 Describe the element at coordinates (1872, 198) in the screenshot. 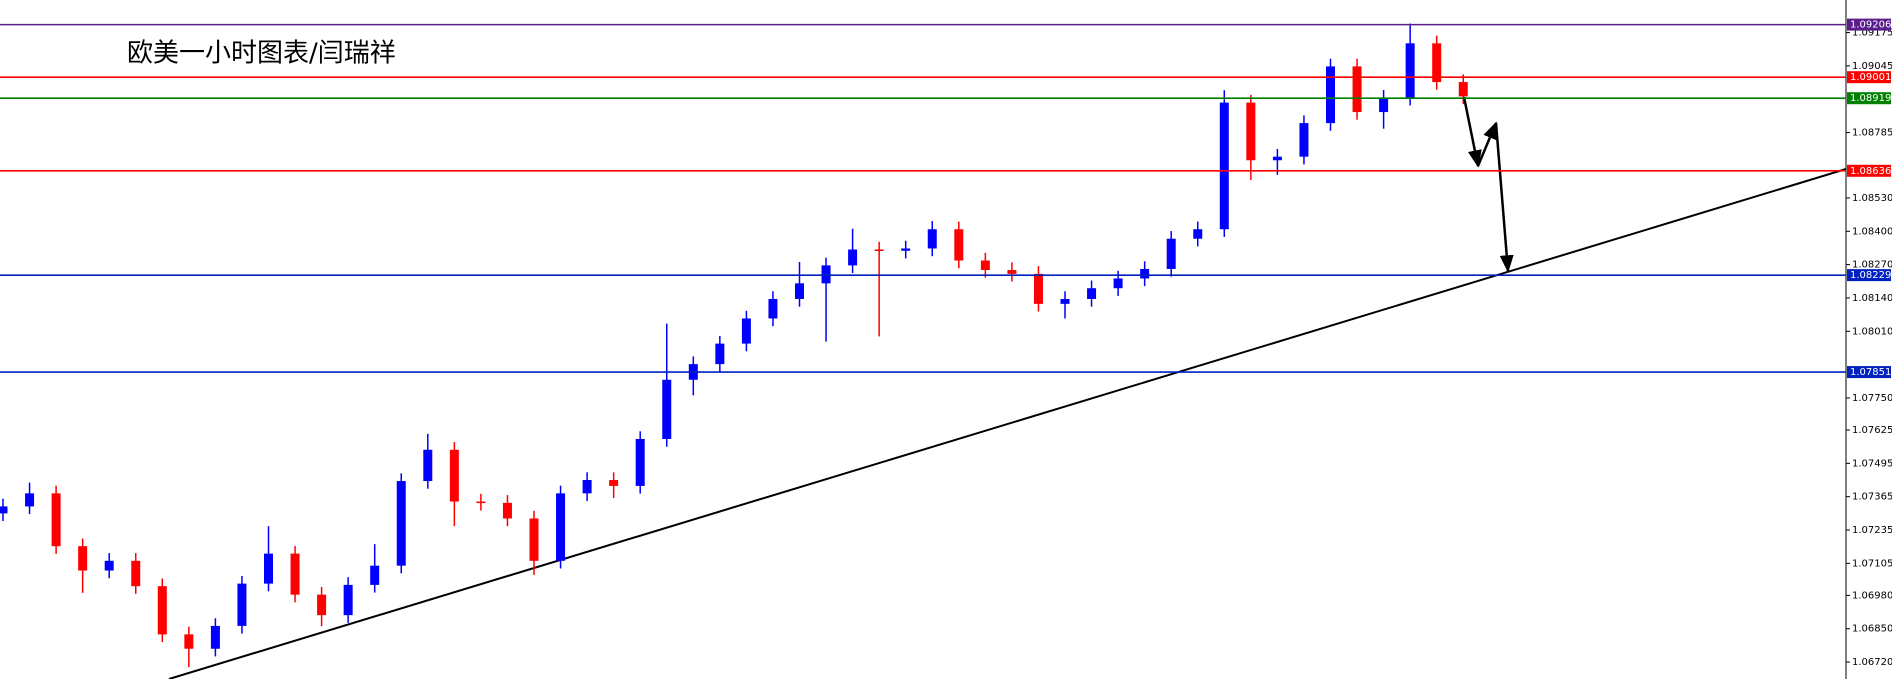

I see `y-tick-label: 1.08530` at that location.